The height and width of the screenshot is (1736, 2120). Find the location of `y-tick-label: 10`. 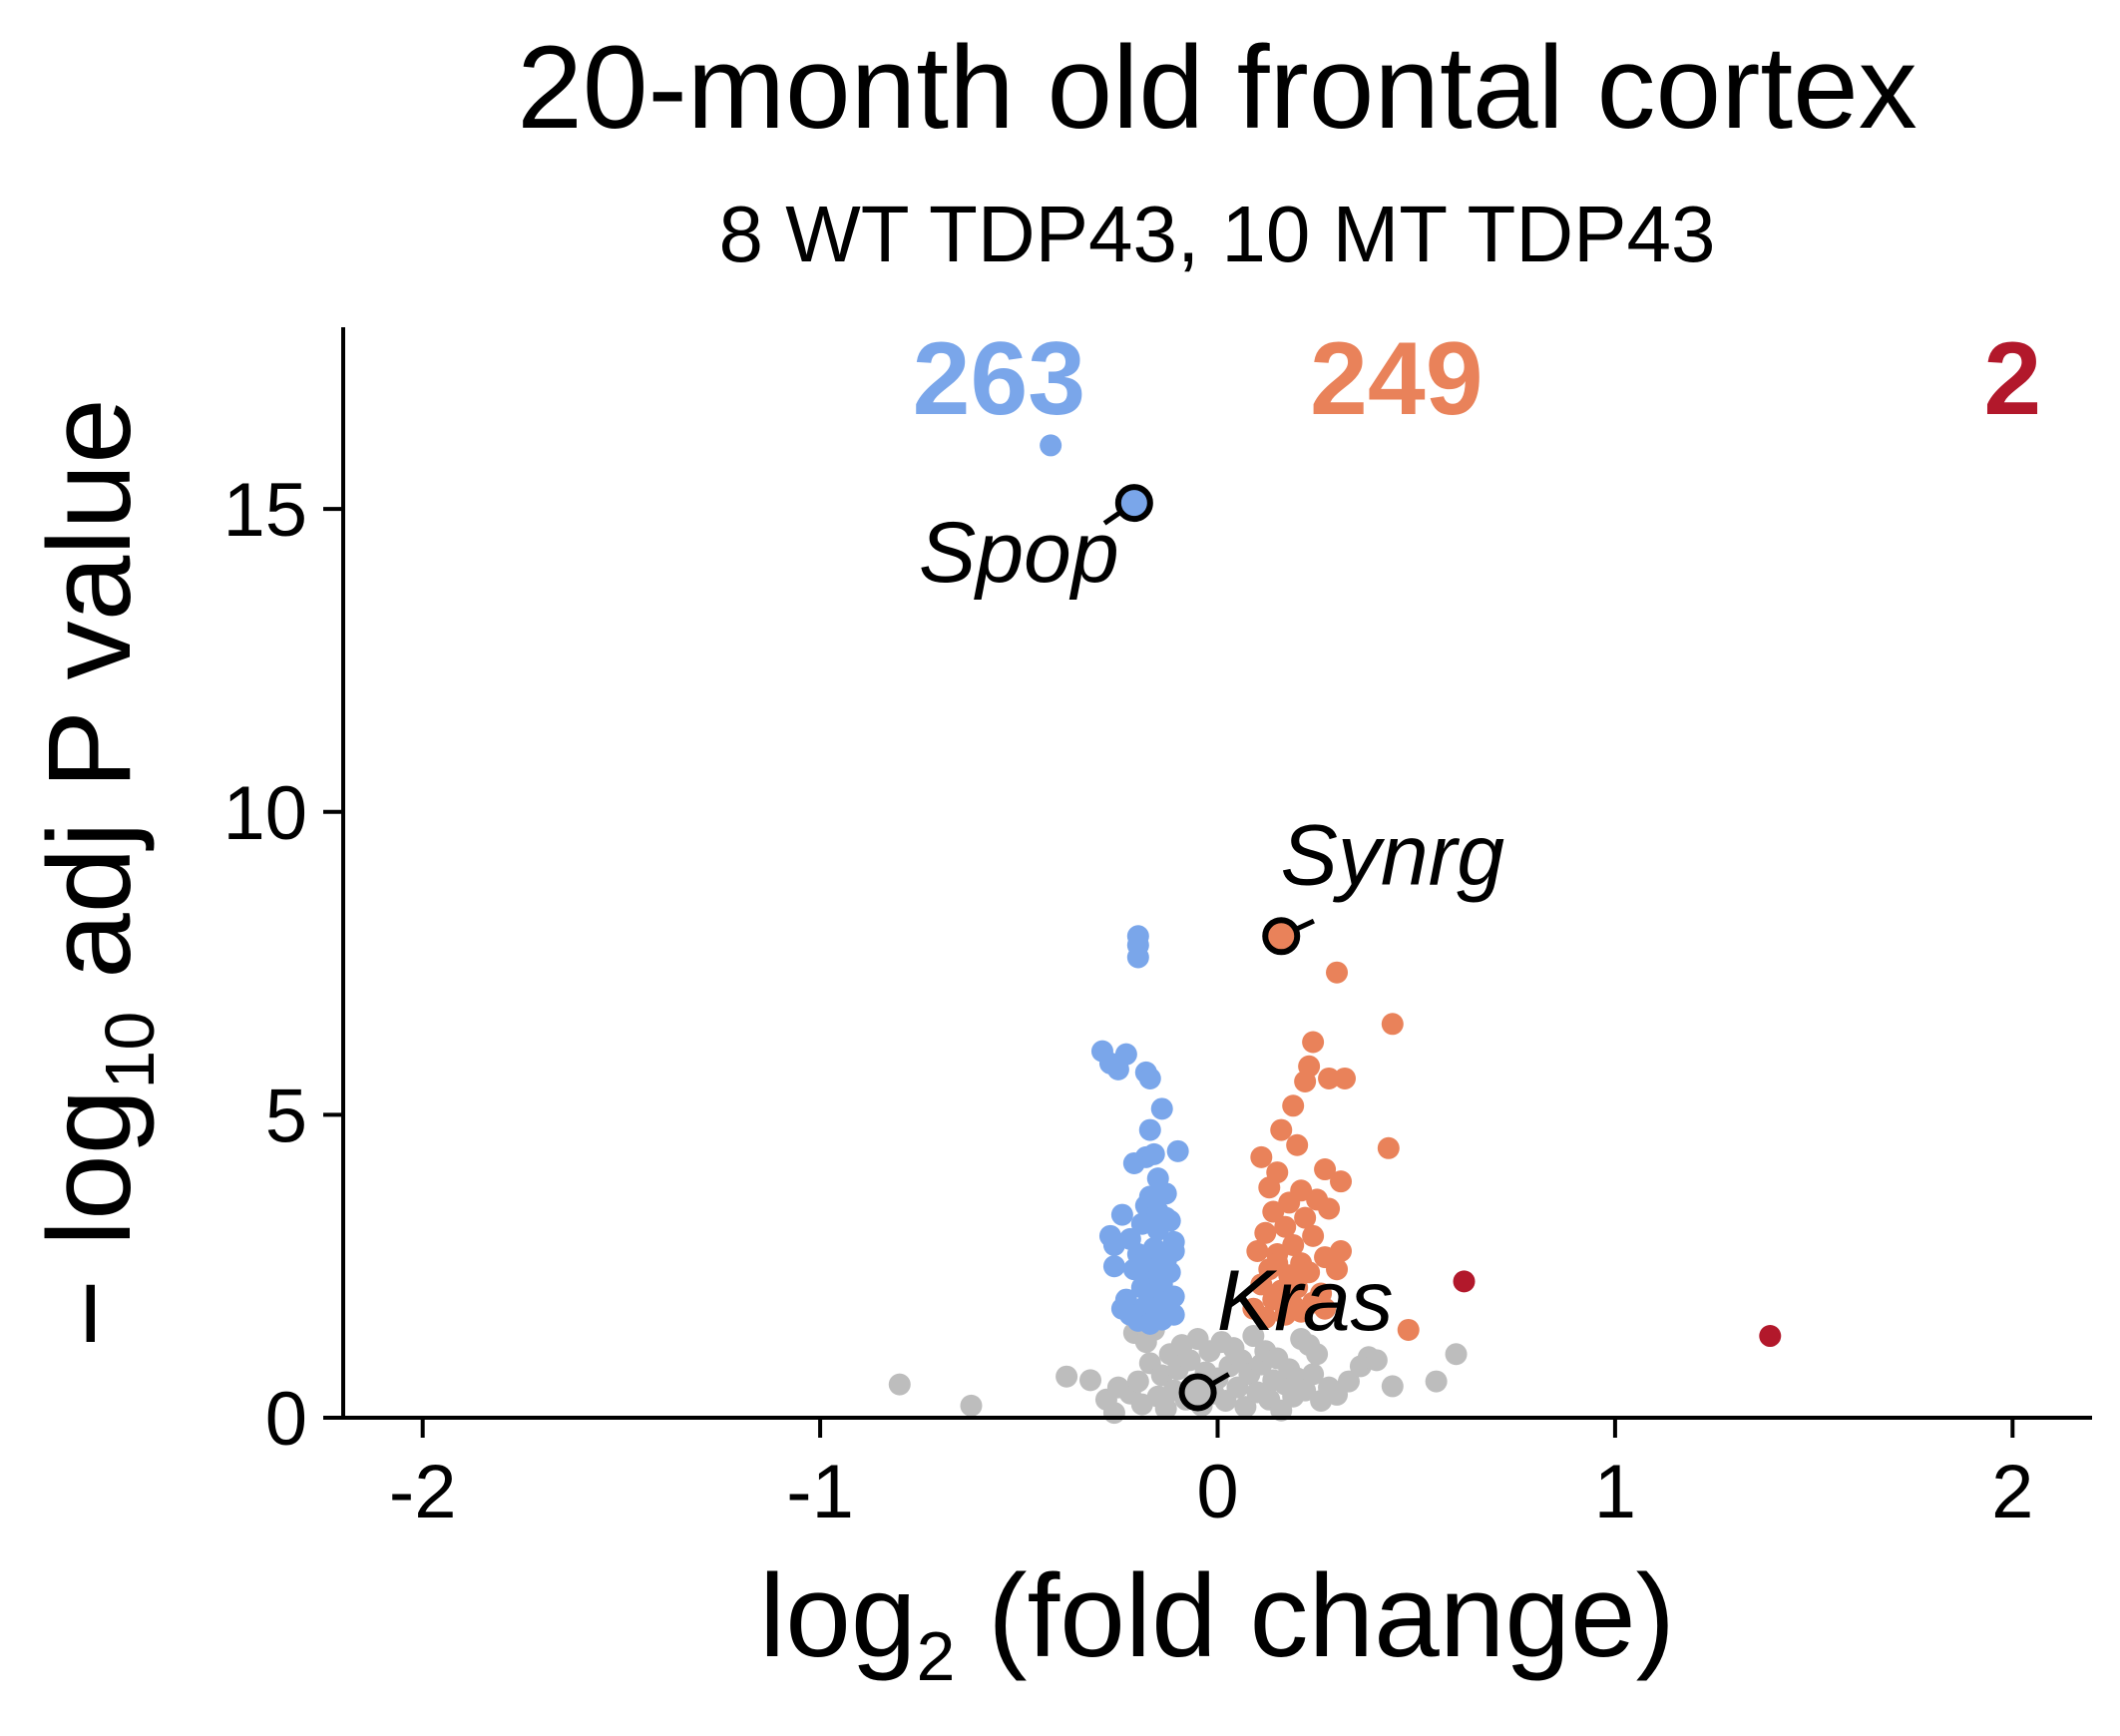

y-tick-label: 10 is located at coordinates (264, 813).